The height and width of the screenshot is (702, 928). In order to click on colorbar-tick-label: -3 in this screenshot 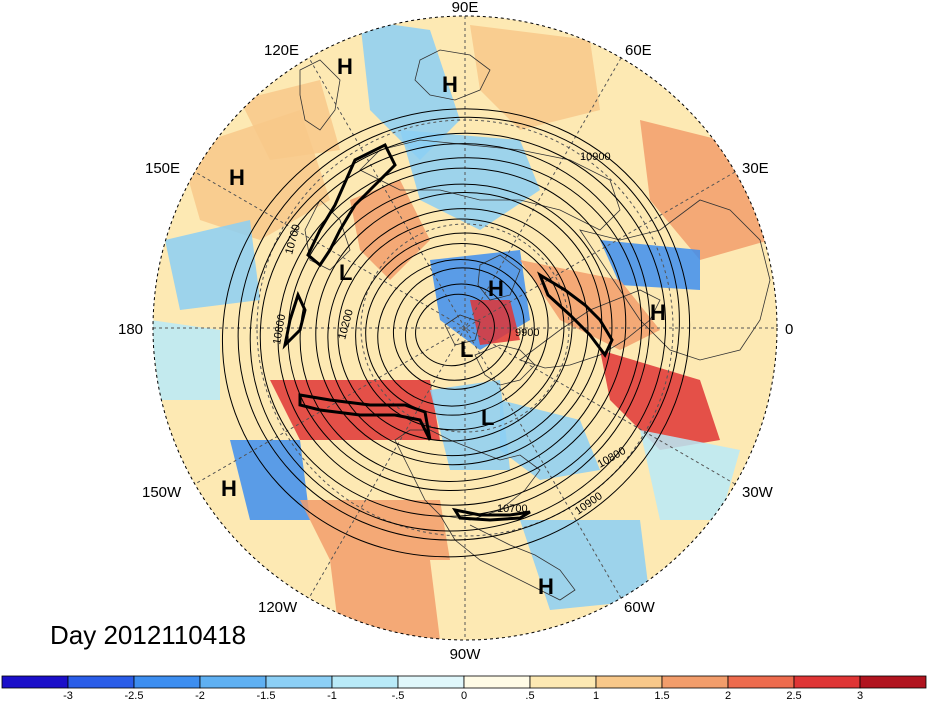, I will do `click(68, 696)`.